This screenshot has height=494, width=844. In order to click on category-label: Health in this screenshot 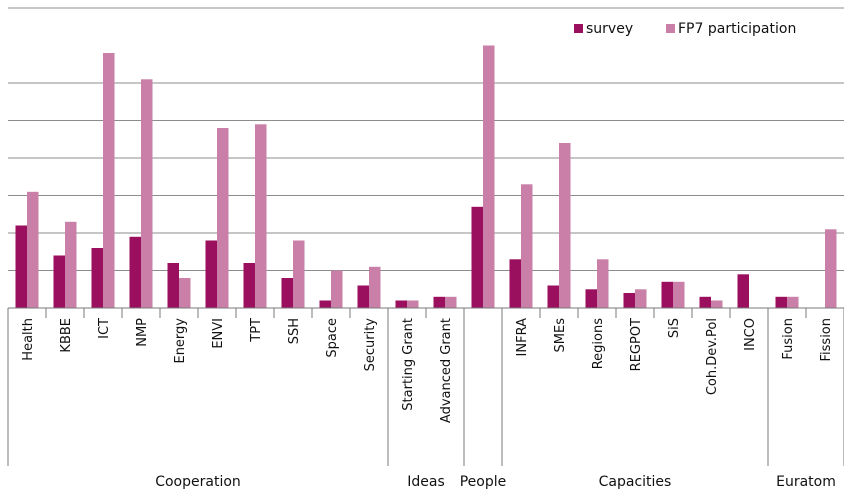, I will do `click(28, 339)`.